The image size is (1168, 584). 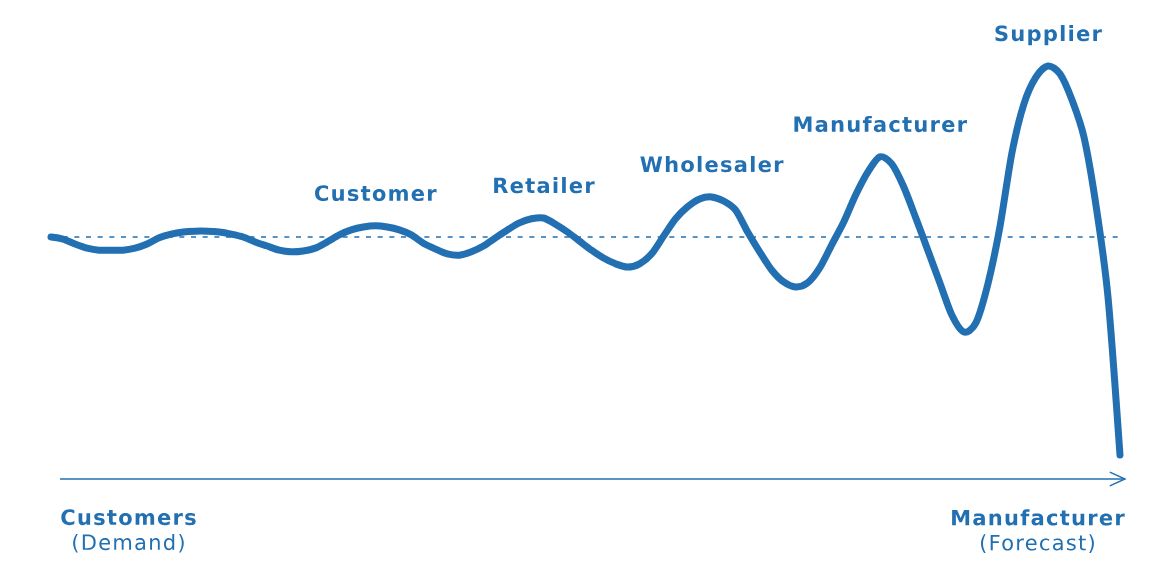 I want to click on annotation: Retailer, so click(x=544, y=185).